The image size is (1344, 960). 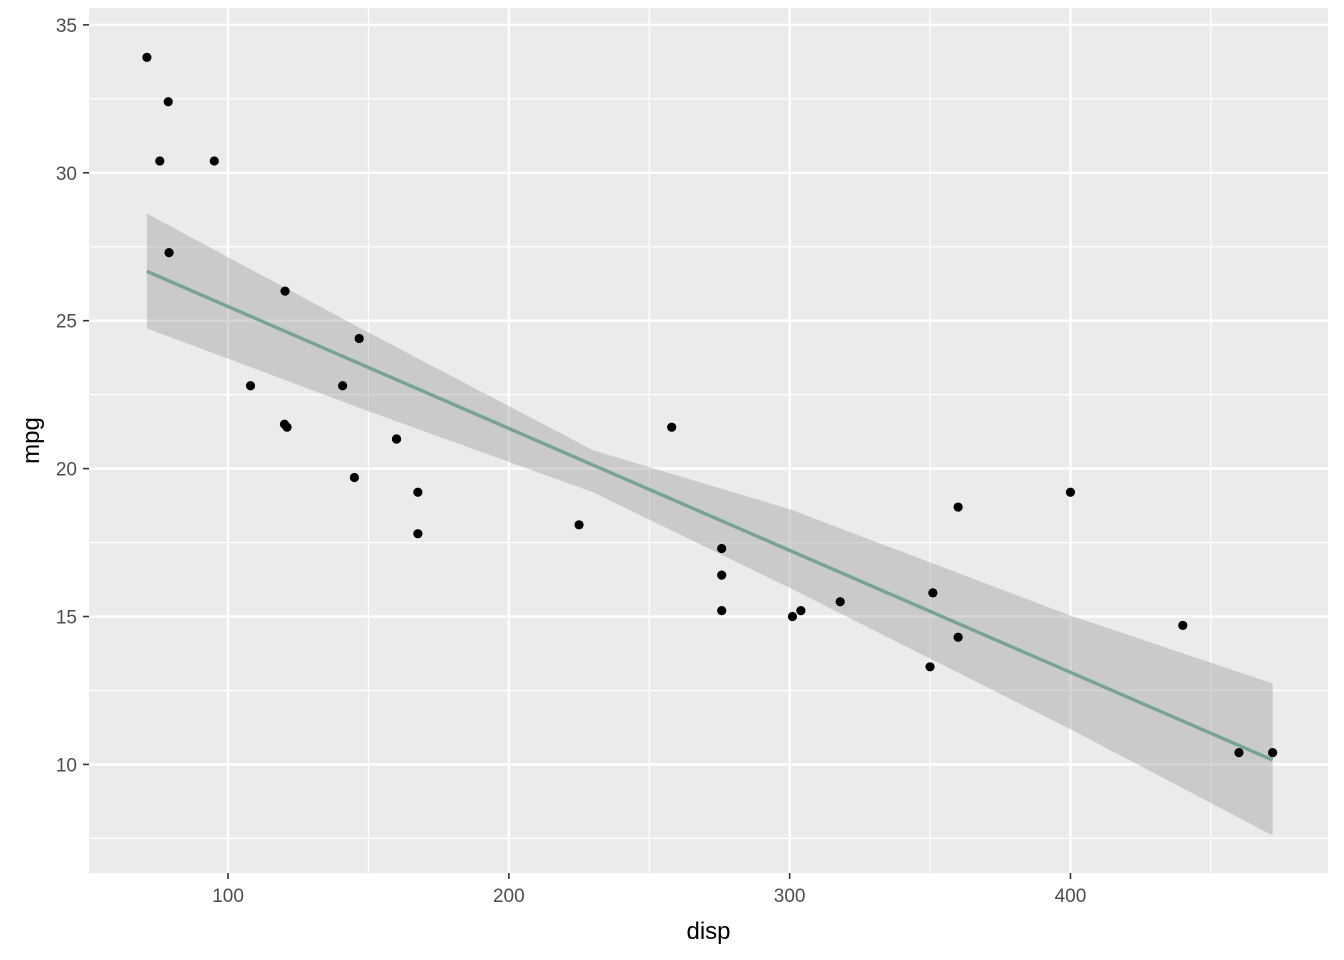 I want to click on y-tick-label: 15, so click(x=66, y=618).